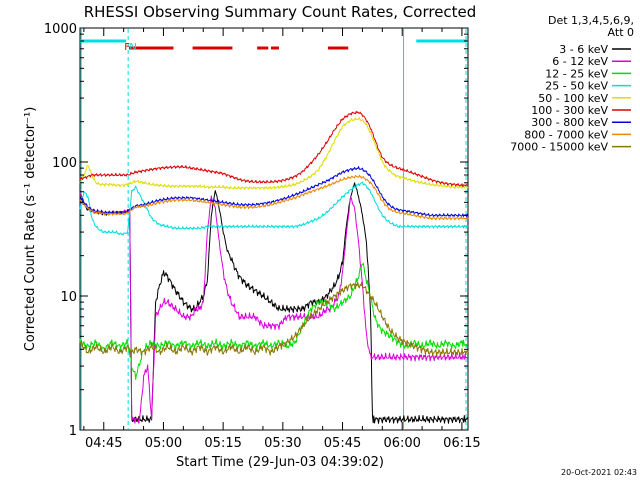 This screenshot has width=640, height=485. Describe the element at coordinates (569, 122) in the screenshot. I see `legend-label-300-800-kev: 300 - 800 keV` at that location.